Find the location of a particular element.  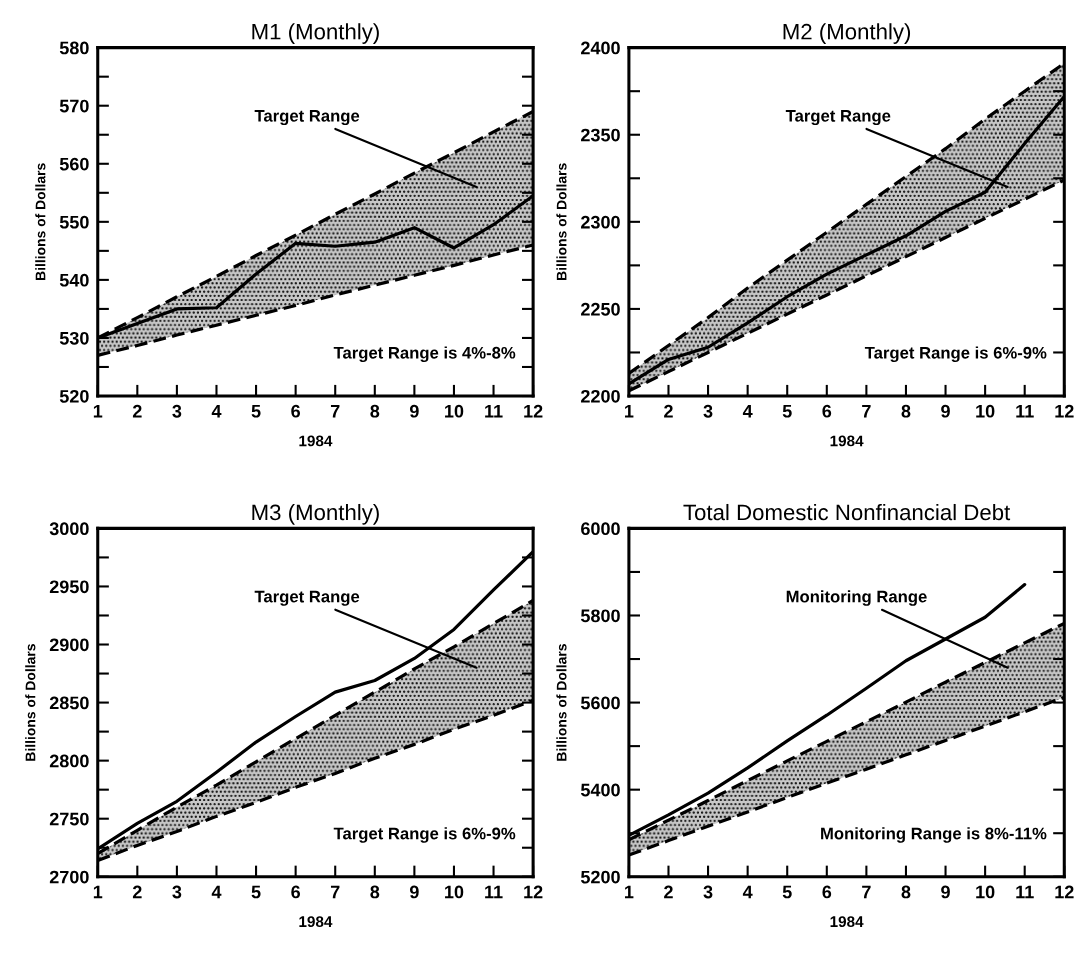

annotation: Monitoring Range is located at coordinates (856, 598).